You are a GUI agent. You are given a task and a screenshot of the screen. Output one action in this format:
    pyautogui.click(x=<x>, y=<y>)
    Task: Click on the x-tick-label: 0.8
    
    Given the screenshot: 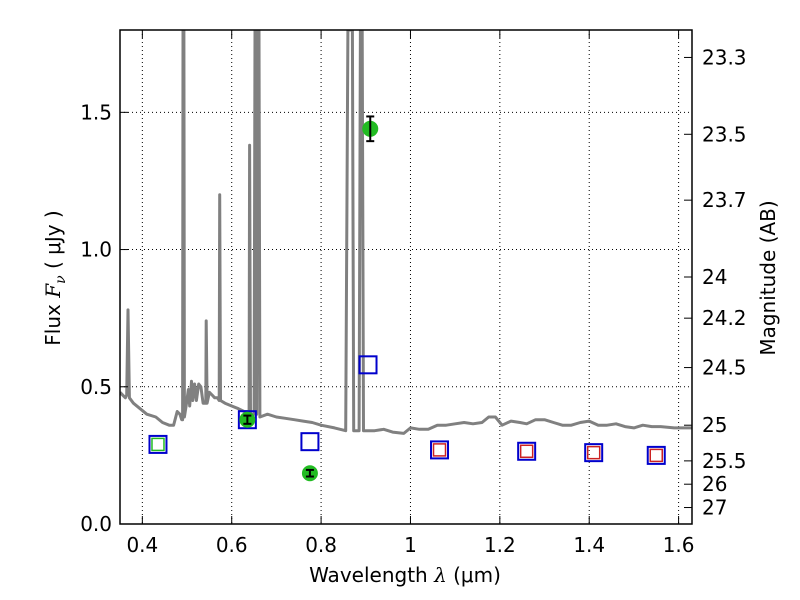 What is the action you would take?
    pyautogui.click(x=321, y=545)
    